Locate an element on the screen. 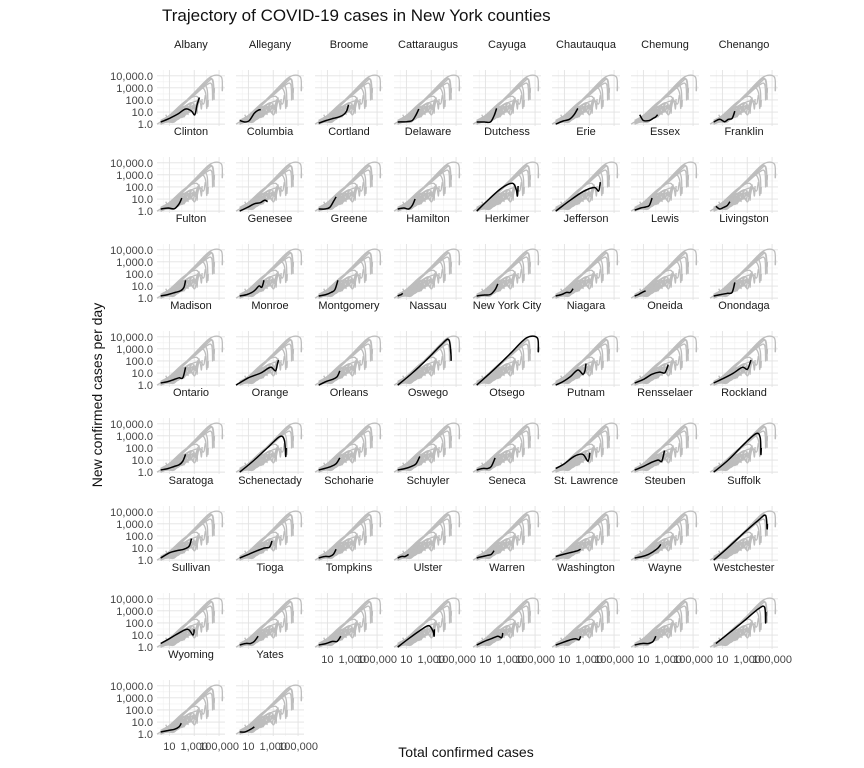  facet-label: Delaware is located at coordinates (428, 132).